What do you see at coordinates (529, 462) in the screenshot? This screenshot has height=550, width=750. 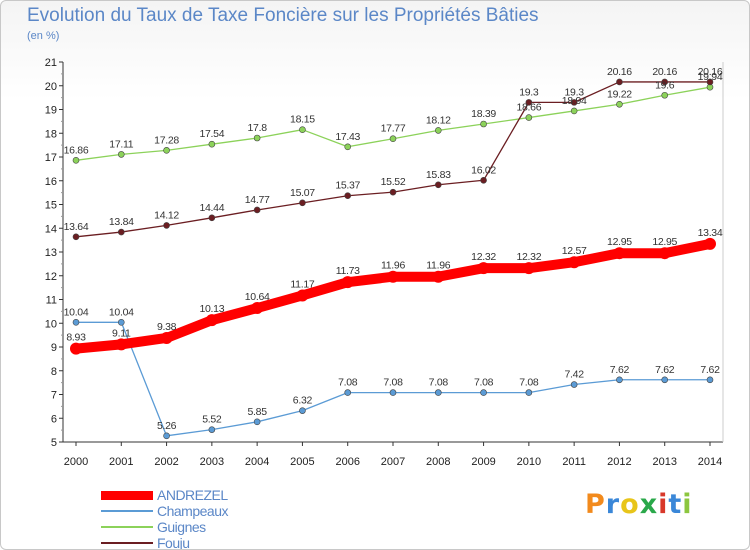 I see `x-tick-label: 2010` at bounding box center [529, 462].